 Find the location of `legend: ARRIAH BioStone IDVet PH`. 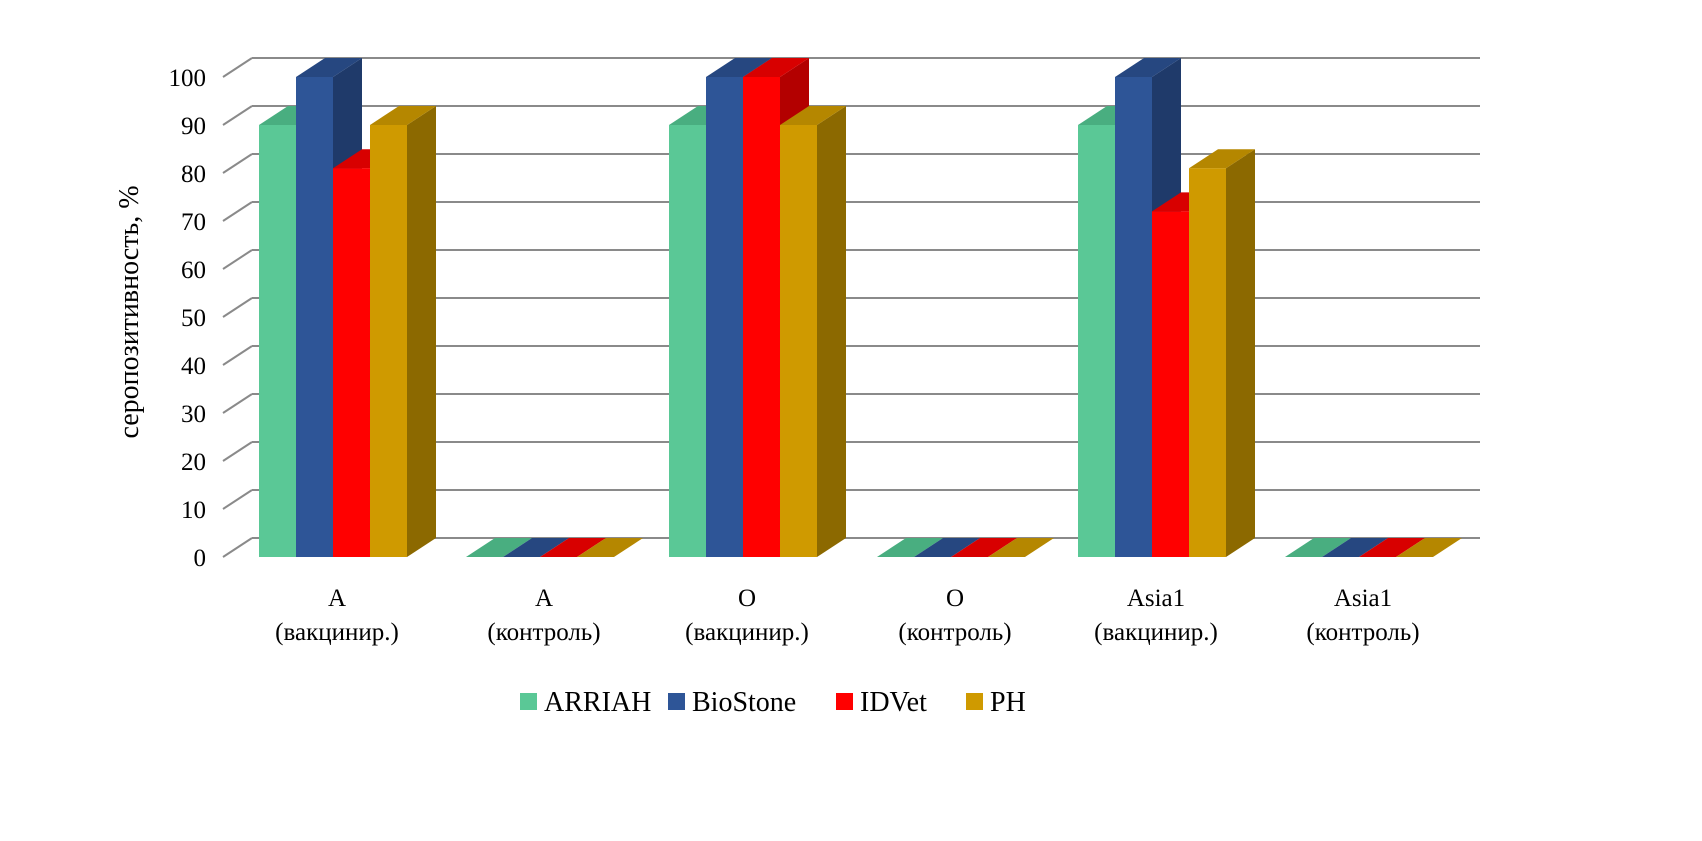

legend: ARRIAH BioStone IDVet PH is located at coordinates (773, 702).